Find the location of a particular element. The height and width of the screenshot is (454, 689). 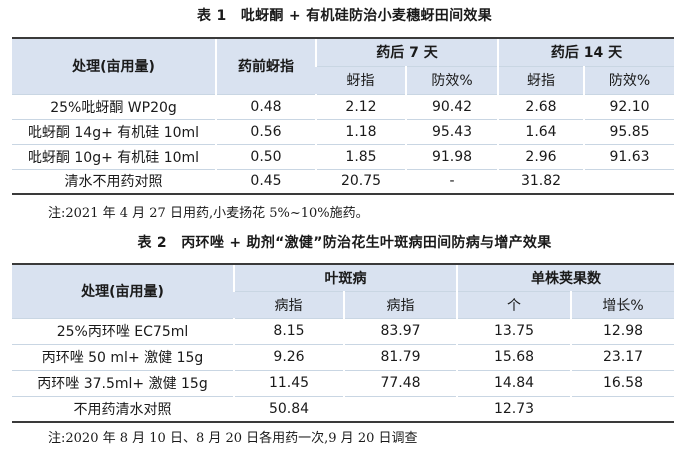

table1-header-treatment: 处理(亩用量) is located at coordinates (114, 65).